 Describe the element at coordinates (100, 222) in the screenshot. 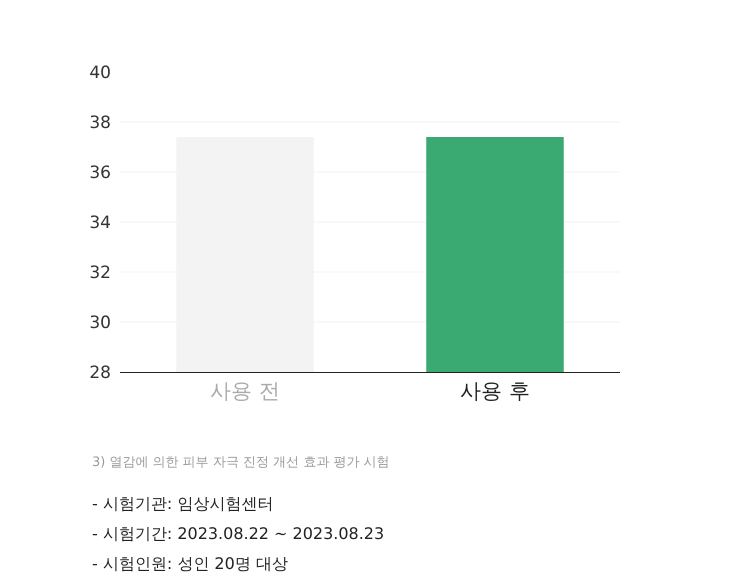

I see `y-tick-label: 34` at that location.